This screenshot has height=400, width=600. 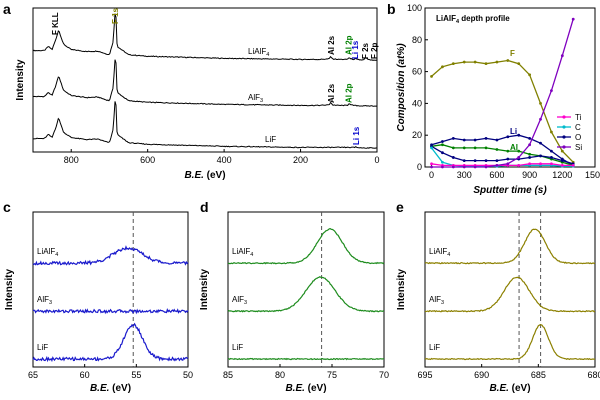 I want to click on panel-d-spectrum-LiF, so click(x=306, y=359).